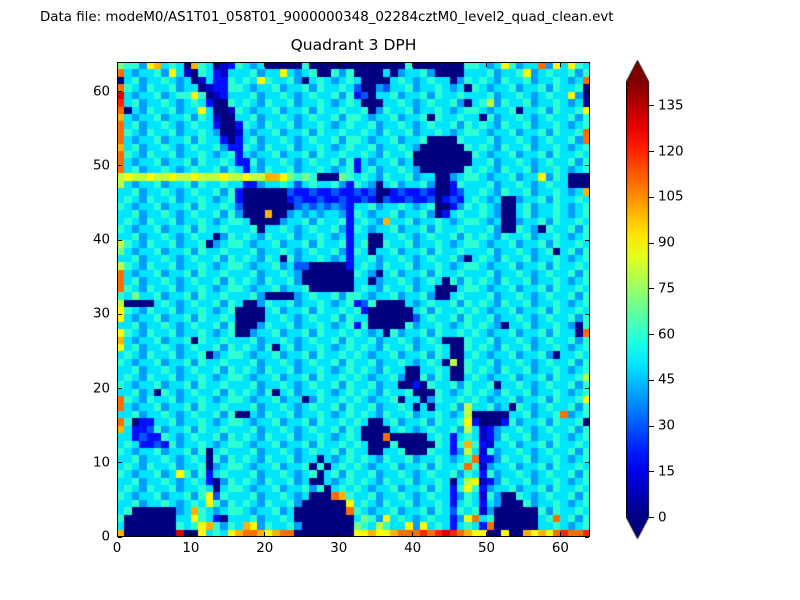 This screenshot has width=800, height=600. What do you see at coordinates (353, 45) in the screenshot?
I see `plot-title: Quadrant 3 DPH` at bounding box center [353, 45].